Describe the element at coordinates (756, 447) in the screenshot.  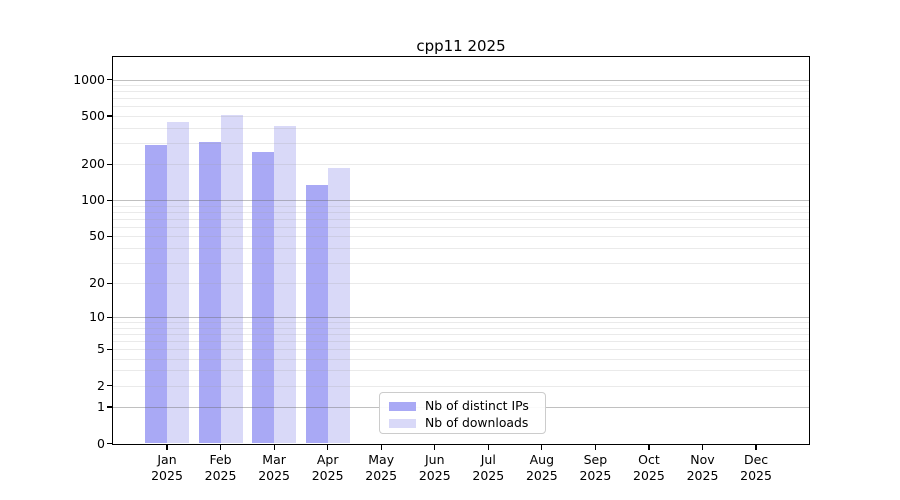
I see `x-tick-mark-dec` at that location.